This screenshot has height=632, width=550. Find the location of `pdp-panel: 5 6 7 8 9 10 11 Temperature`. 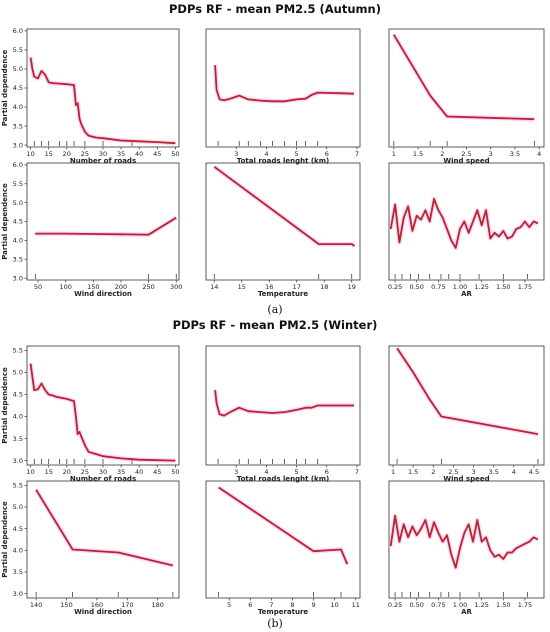

pdp-panel: 5 6 7 8 9 10 11 Temperature is located at coordinates (283, 548).